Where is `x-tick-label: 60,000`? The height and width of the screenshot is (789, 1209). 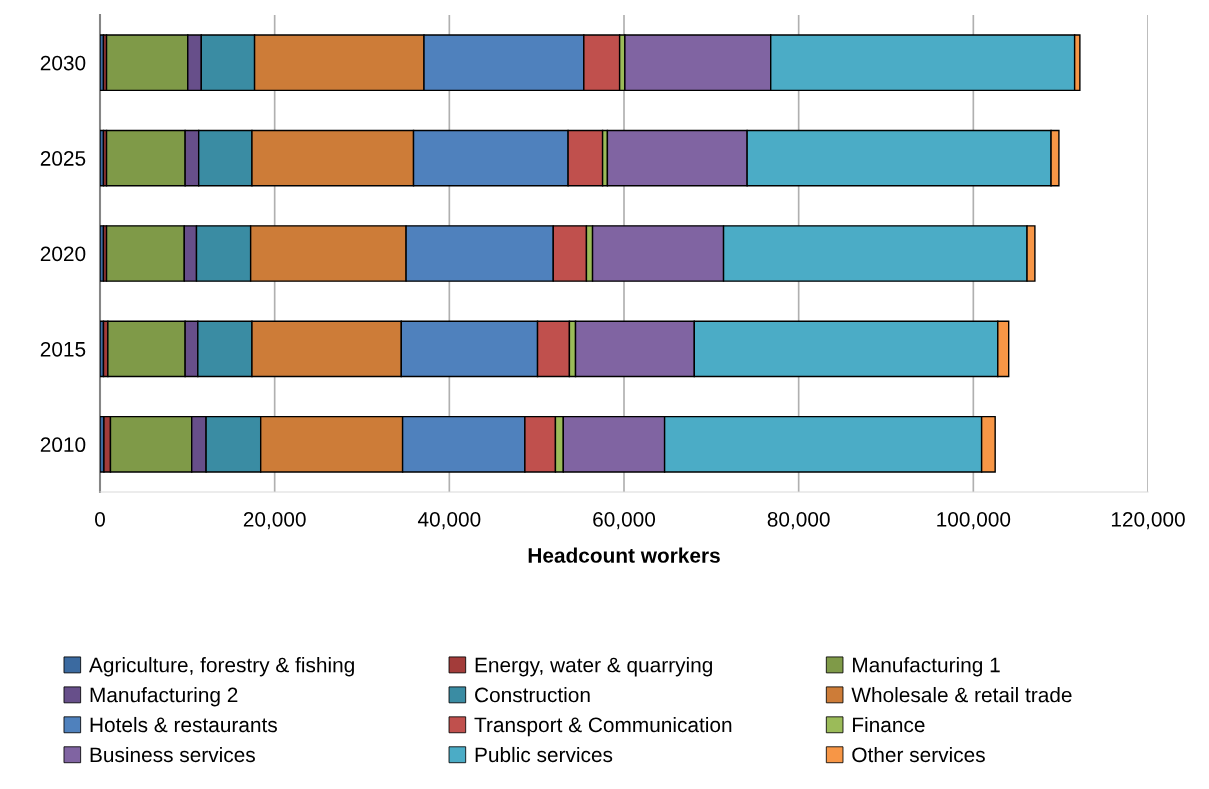 x-tick-label: 60,000 is located at coordinates (624, 520).